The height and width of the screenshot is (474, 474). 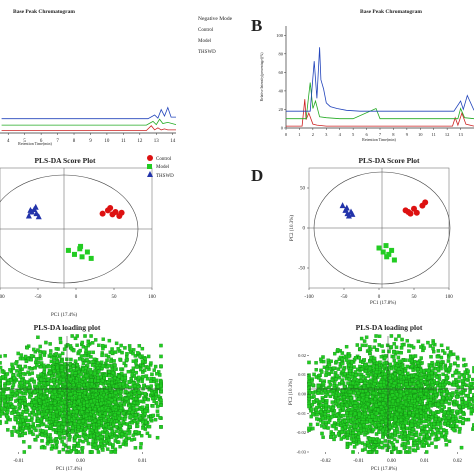 I want to click on x-tick-label: 13, so click(x=460, y=134).